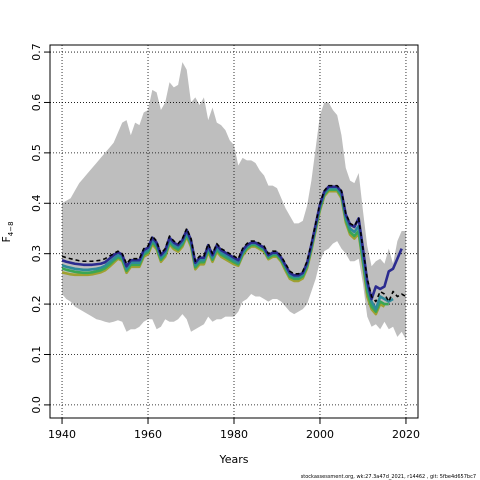  I want to click on x-tick-label: 2020, so click(406, 434).